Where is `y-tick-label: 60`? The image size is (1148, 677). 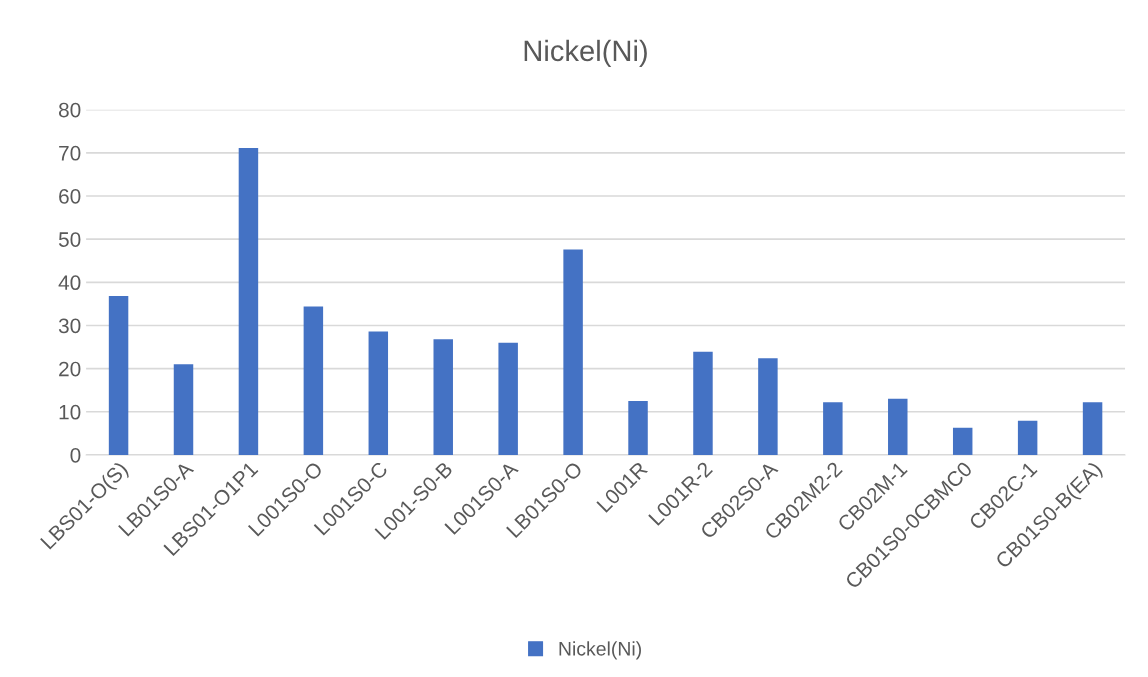 y-tick-label: 60 is located at coordinates (70, 196).